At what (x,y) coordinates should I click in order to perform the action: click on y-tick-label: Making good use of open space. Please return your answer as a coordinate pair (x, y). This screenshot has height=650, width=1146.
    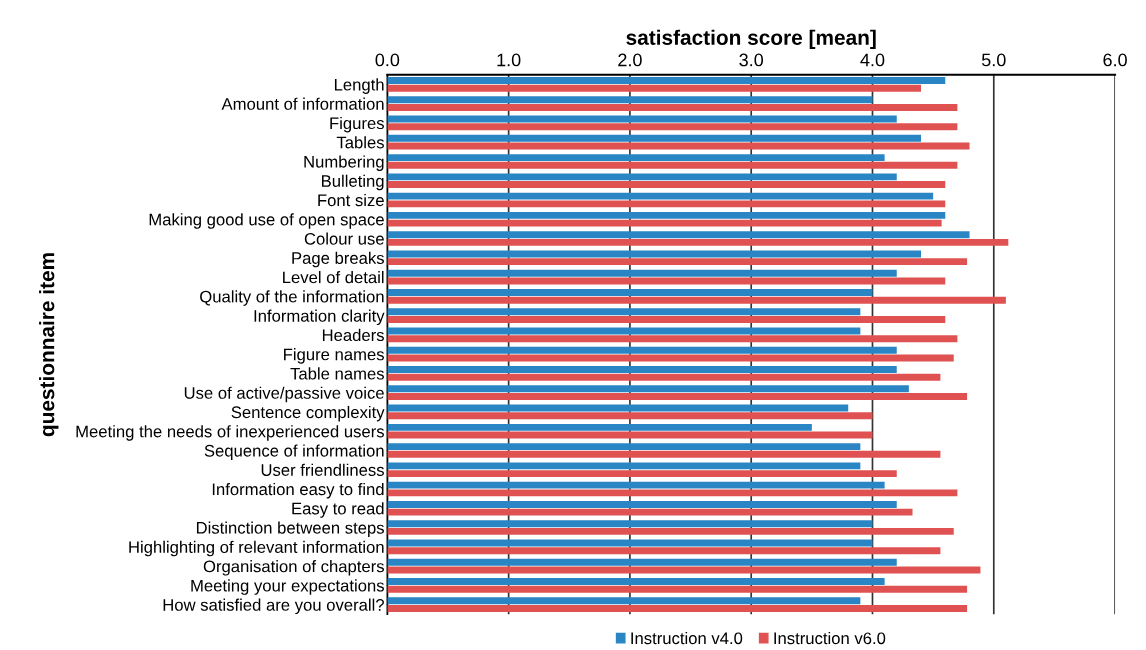
    Looking at the image, I should click on (266, 221).